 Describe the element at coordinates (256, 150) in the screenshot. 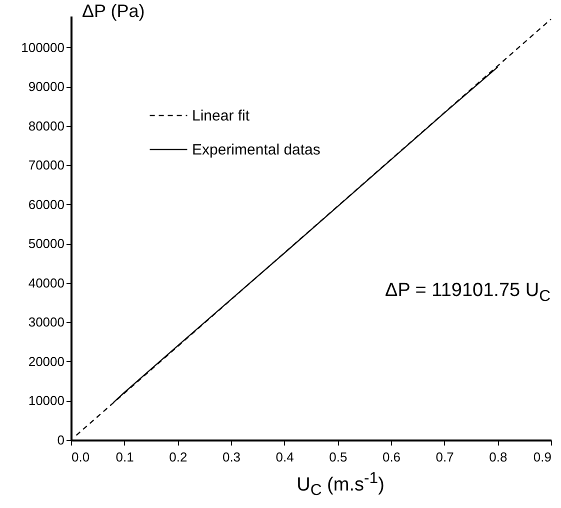

I see `legend-label: Experimental datas` at that location.